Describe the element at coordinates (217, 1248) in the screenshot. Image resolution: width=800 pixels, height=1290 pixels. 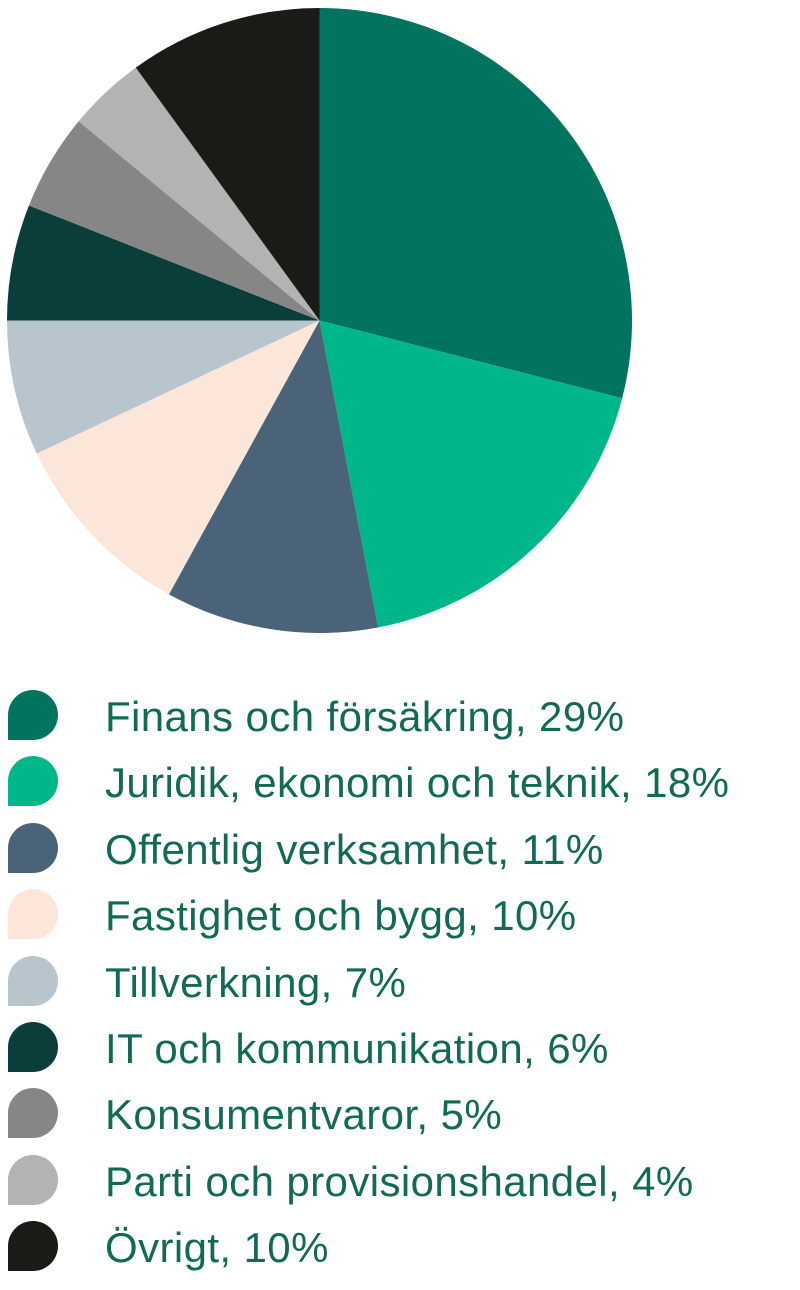
I see `legend-label: Övrigt, 10%` at that location.